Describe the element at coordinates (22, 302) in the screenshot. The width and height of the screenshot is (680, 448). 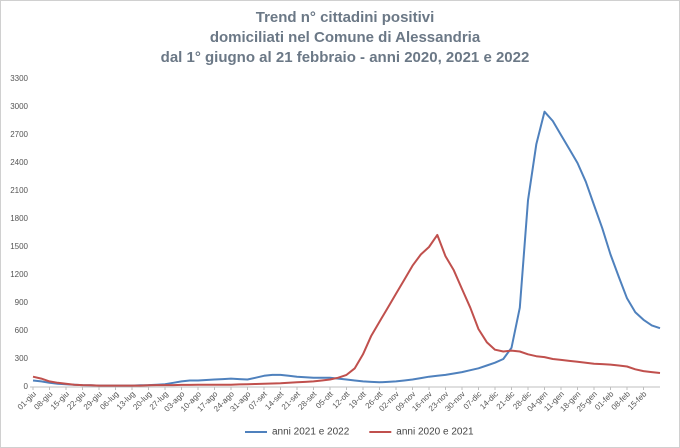
I see `y-tick-label: 900` at that location.